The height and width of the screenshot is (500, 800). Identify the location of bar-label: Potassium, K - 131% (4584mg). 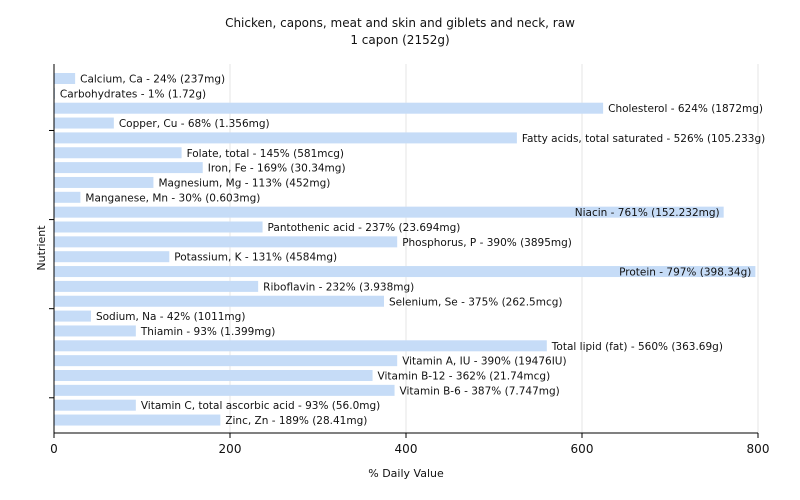
(255, 258).